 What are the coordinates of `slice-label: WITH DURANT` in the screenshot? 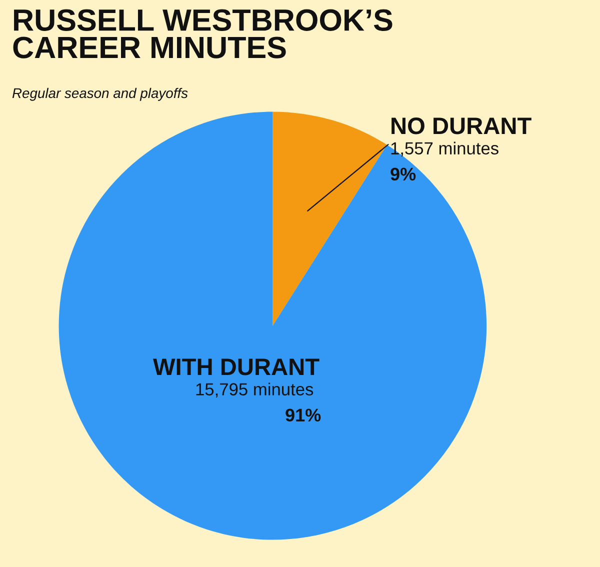 It's located at (236, 367).